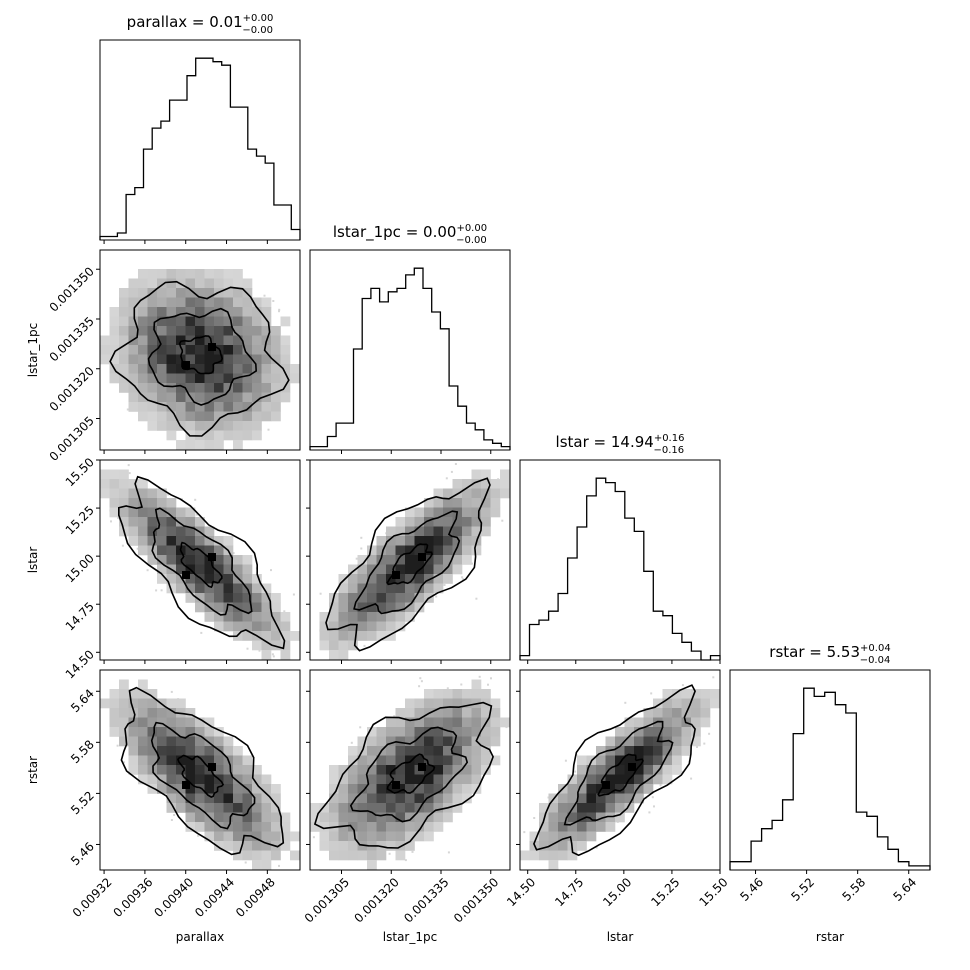 The width and height of the screenshot is (970, 970). Describe the element at coordinates (751, 889) in the screenshot. I see `x-tick-label: 5.46` at that location.